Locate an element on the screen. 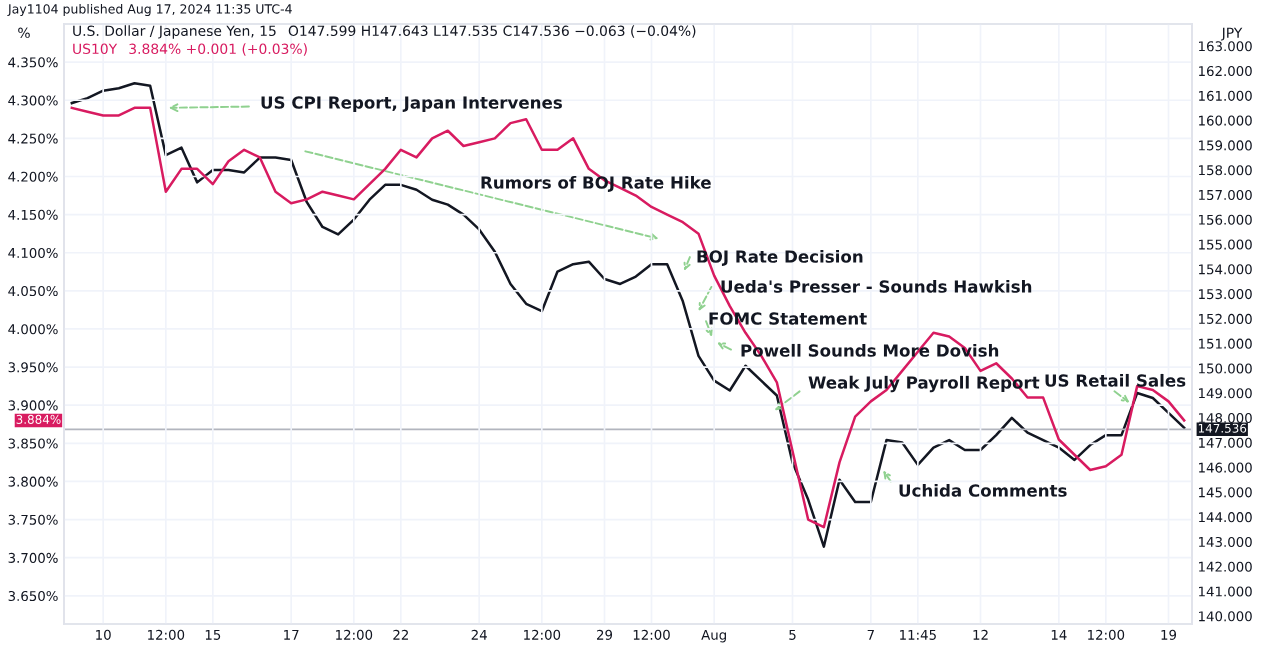 The height and width of the screenshot is (670, 1280). annotation: Ueda's Presser - Sounds Hawkish is located at coordinates (876, 286).